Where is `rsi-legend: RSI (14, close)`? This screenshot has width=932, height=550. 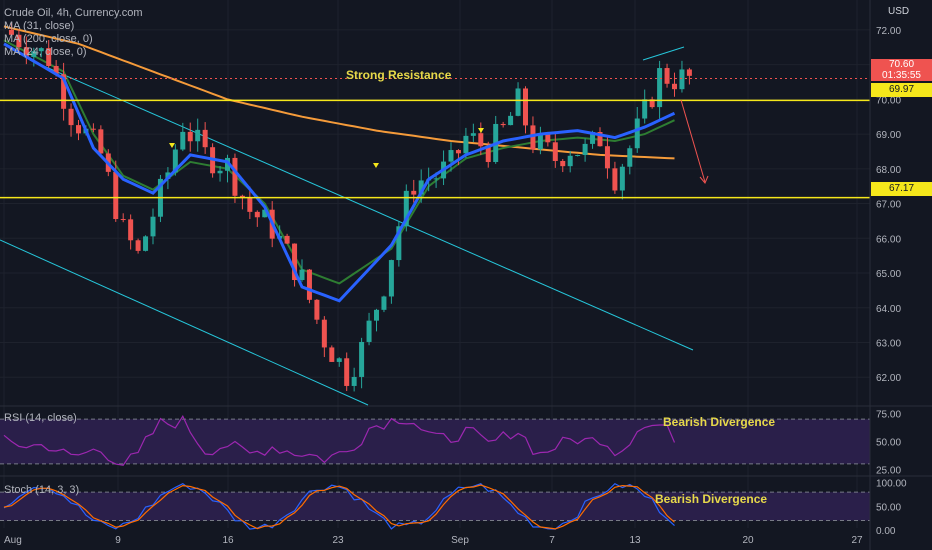
rsi-legend: RSI (14, close) is located at coordinates (40, 418).